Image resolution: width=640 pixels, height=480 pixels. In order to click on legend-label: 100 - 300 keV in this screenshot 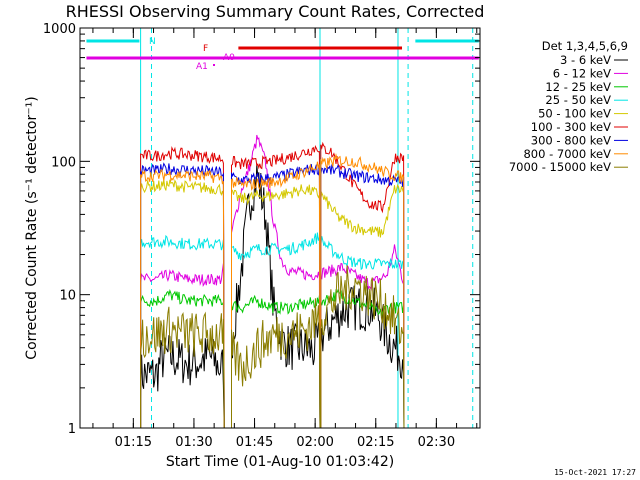, I will do `click(571, 127)`.